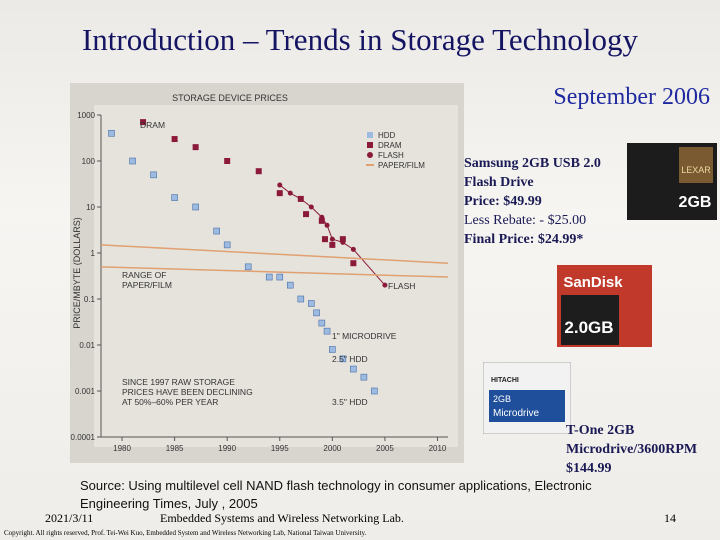 The width and height of the screenshot is (720, 540). Describe the element at coordinates (390, 145) in the screenshot. I see `legend-label: DRAM` at that location.